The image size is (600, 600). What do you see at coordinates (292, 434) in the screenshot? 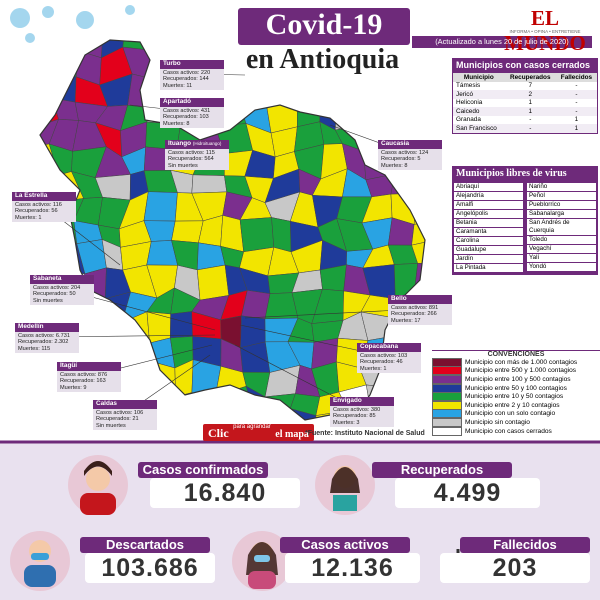
I see `map-link-rest: el mapa` at bounding box center [292, 434].